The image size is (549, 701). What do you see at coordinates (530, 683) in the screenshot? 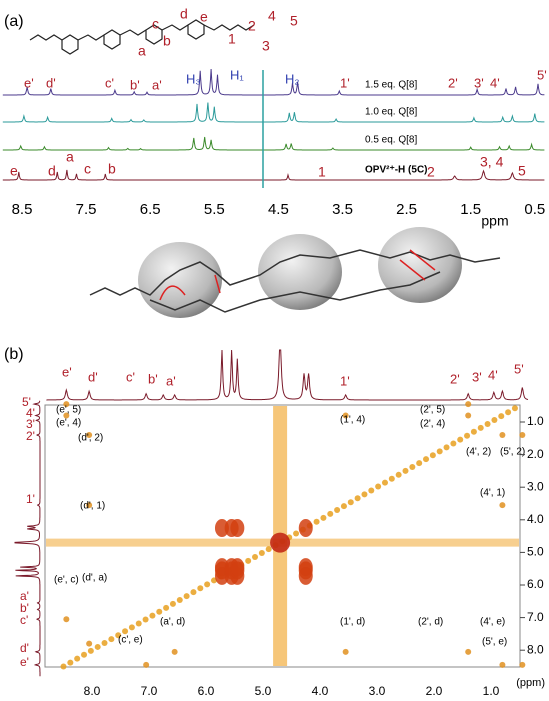
I see `x-axis-label: (ppm)` at bounding box center [530, 683].